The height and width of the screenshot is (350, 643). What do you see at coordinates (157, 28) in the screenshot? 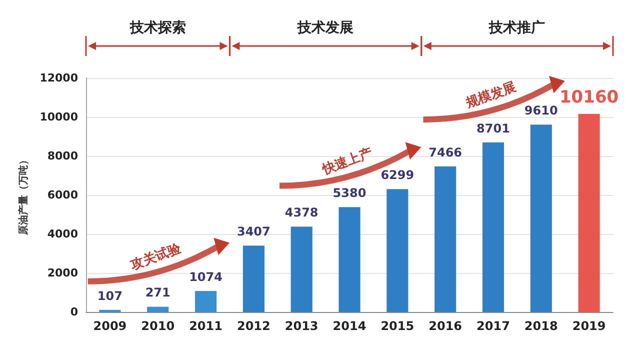
I see `text: 技术探索` at bounding box center [157, 28].